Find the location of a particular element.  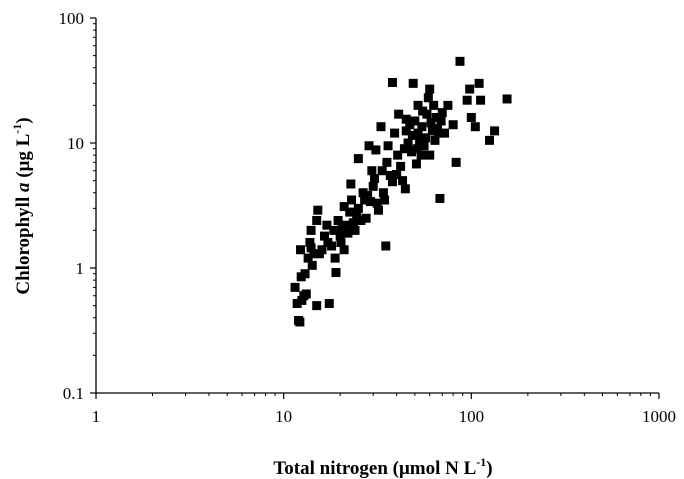

x-axis-title: Total nitrogen (μmol N L-1) is located at coordinates (382, 467).